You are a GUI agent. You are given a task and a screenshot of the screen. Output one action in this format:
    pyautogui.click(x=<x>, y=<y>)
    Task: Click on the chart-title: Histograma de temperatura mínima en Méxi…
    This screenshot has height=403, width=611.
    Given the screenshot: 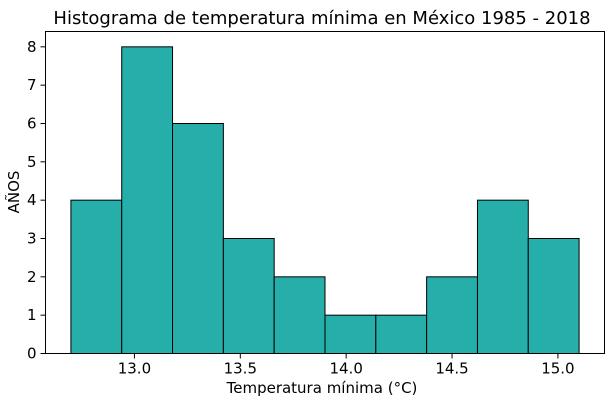 What is the action you would take?
    pyautogui.click(x=321, y=18)
    